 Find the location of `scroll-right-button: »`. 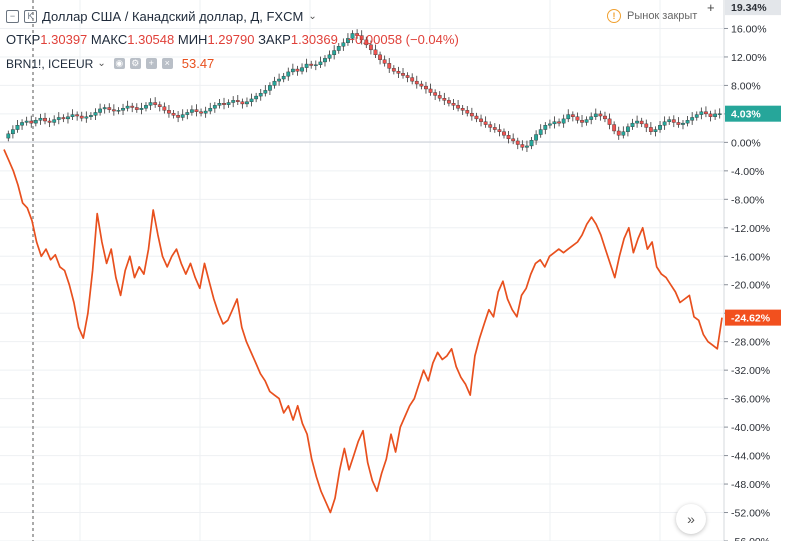

scroll-right-button: » is located at coordinates (691, 519).